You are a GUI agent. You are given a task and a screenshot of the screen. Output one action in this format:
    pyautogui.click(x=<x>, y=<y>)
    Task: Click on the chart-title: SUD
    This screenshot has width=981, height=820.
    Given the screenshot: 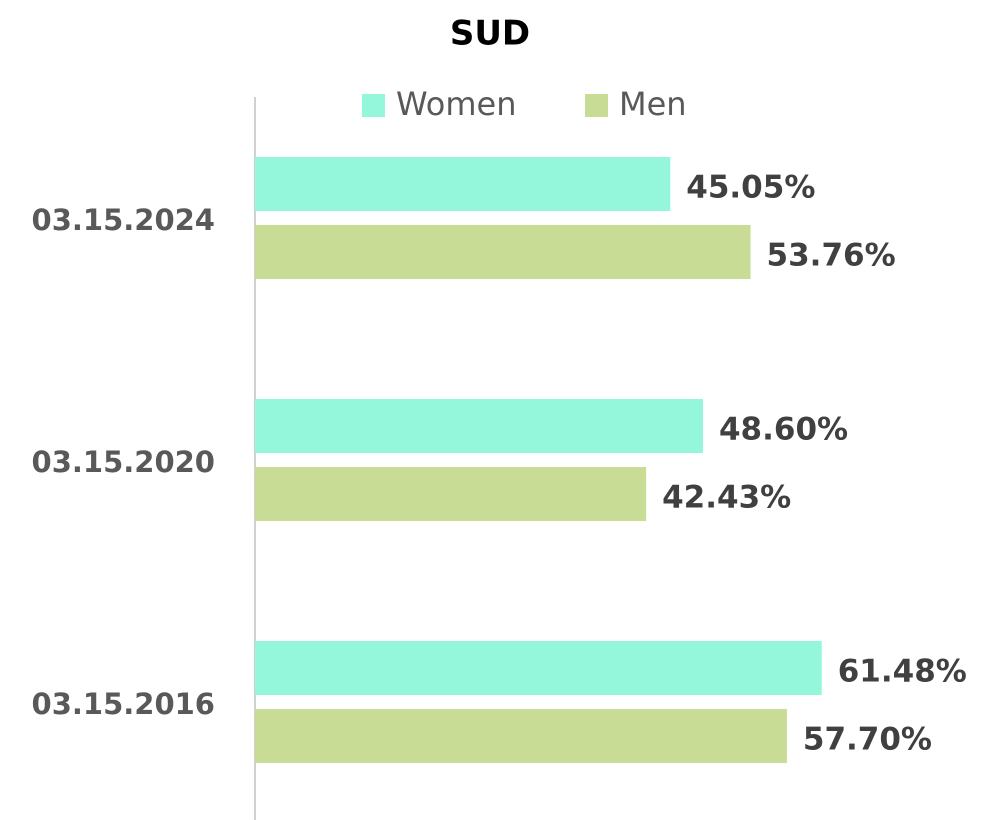 What is the action you would take?
    pyautogui.click(x=490, y=34)
    